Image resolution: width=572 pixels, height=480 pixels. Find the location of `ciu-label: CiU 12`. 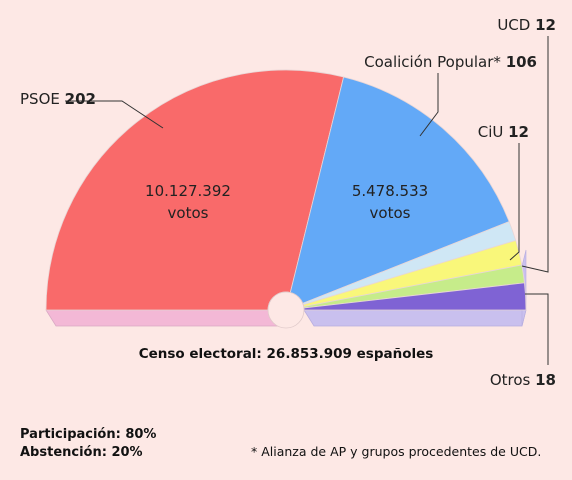

ciu-label: CiU 12 is located at coordinates (503, 132).